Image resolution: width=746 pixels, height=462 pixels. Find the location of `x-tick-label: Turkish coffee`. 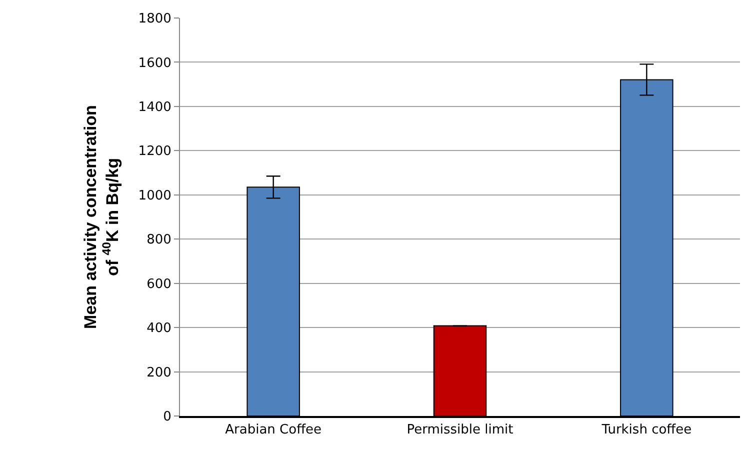

x-tick-label: Turkish coffee is located at coordinates (646, 430).